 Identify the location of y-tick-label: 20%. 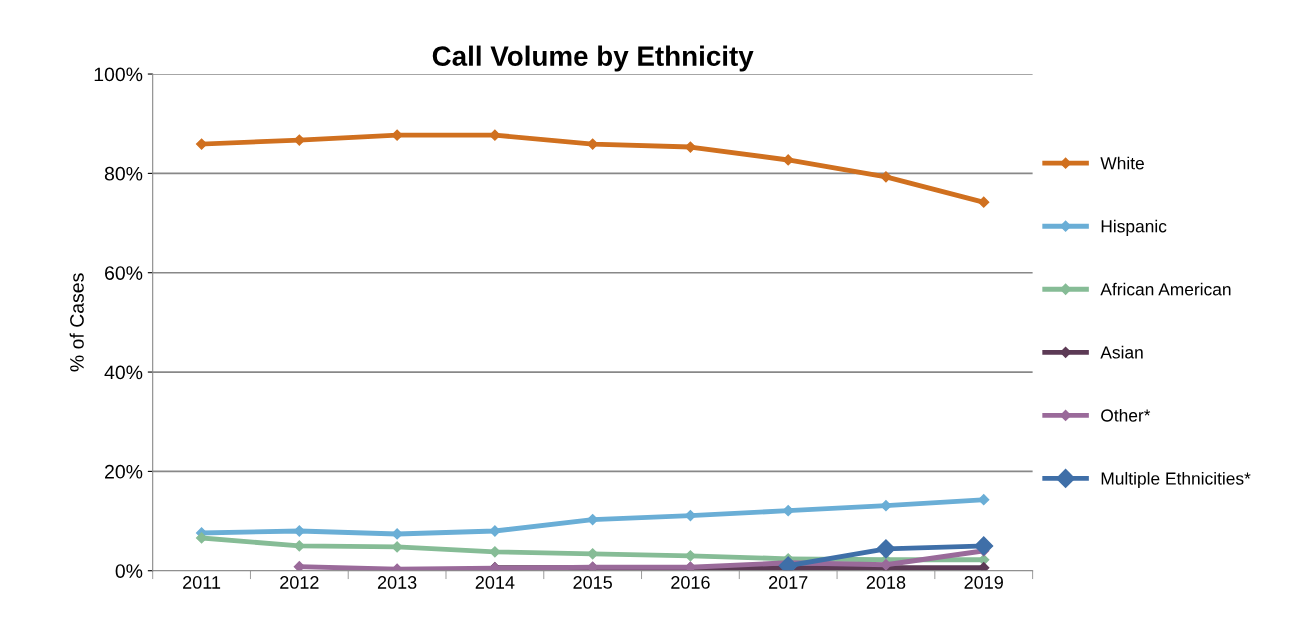
(124, 471).